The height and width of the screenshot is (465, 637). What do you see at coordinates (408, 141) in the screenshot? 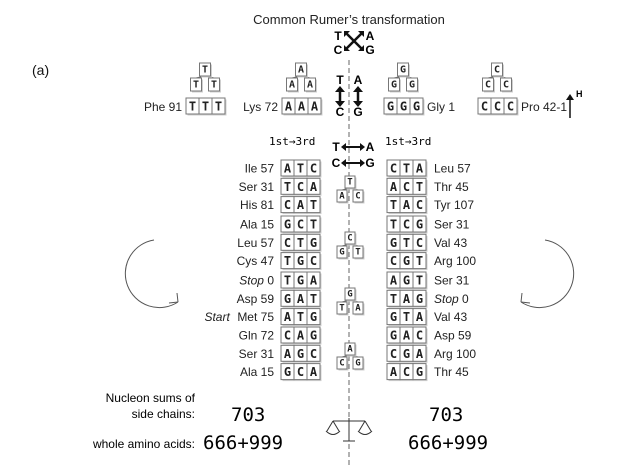
I see `col-header-right: 1st→3rd` at bounding box center [408, 141].